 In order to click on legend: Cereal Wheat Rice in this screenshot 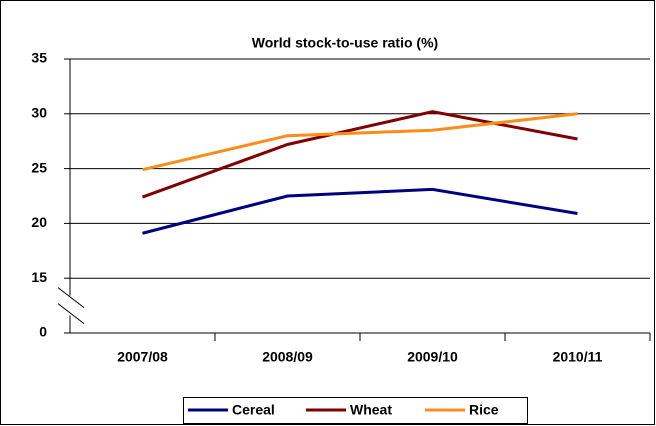, I will do `click(355, 410)`.